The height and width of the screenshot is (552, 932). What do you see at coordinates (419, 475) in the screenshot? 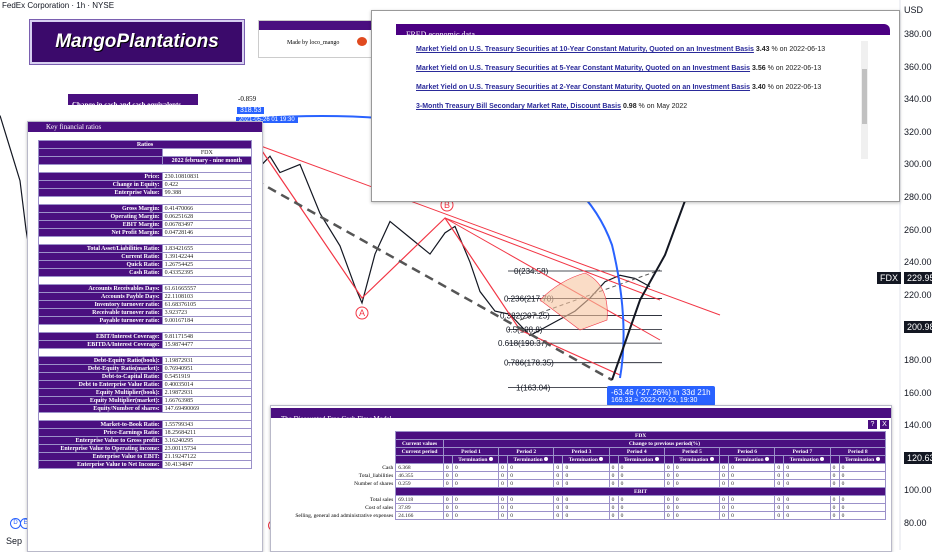
I see `dcf-row-value: 46.355` at bounding box center [419, 475].